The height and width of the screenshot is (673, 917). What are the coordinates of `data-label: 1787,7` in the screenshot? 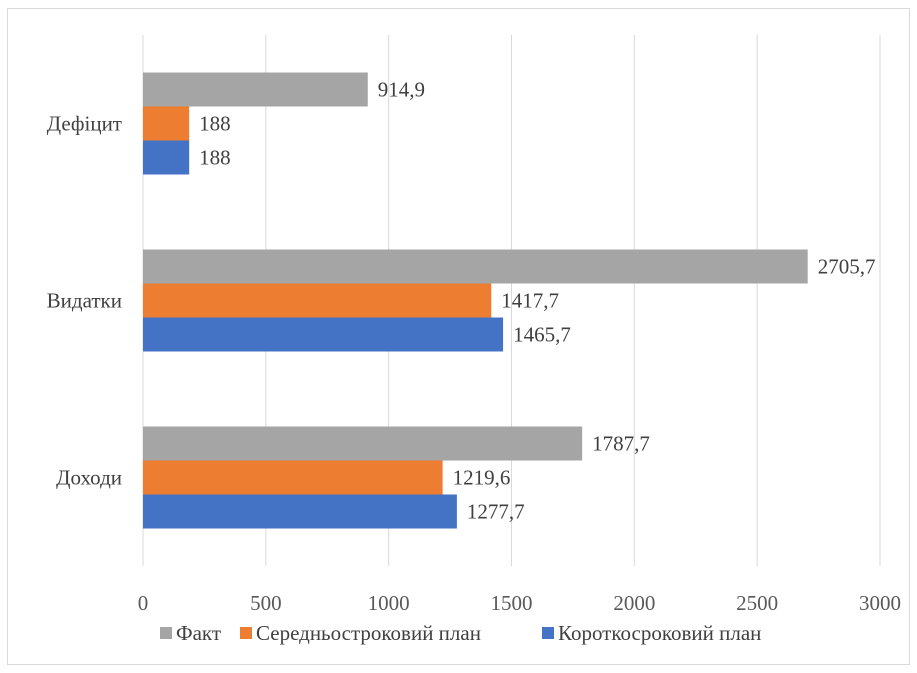 It's located at (621, 444).